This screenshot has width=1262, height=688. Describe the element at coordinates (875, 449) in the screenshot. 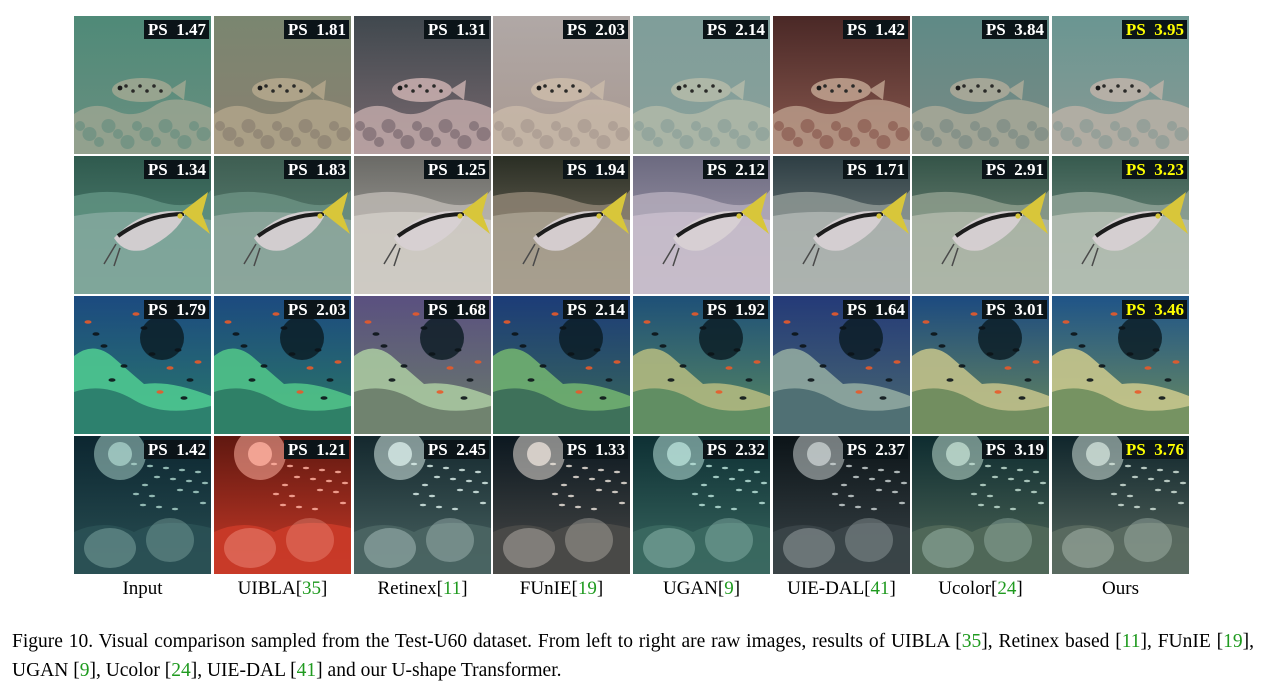

I see `ps-score-badge: PS 2.37` at that location.